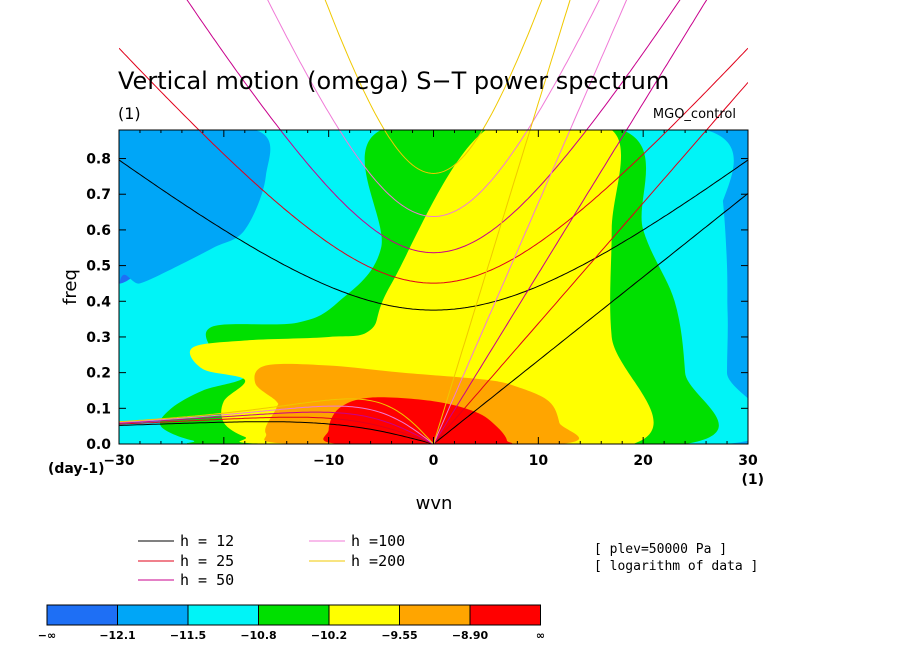  I want to click on kelvin-curve-h12, so click(590, 318).